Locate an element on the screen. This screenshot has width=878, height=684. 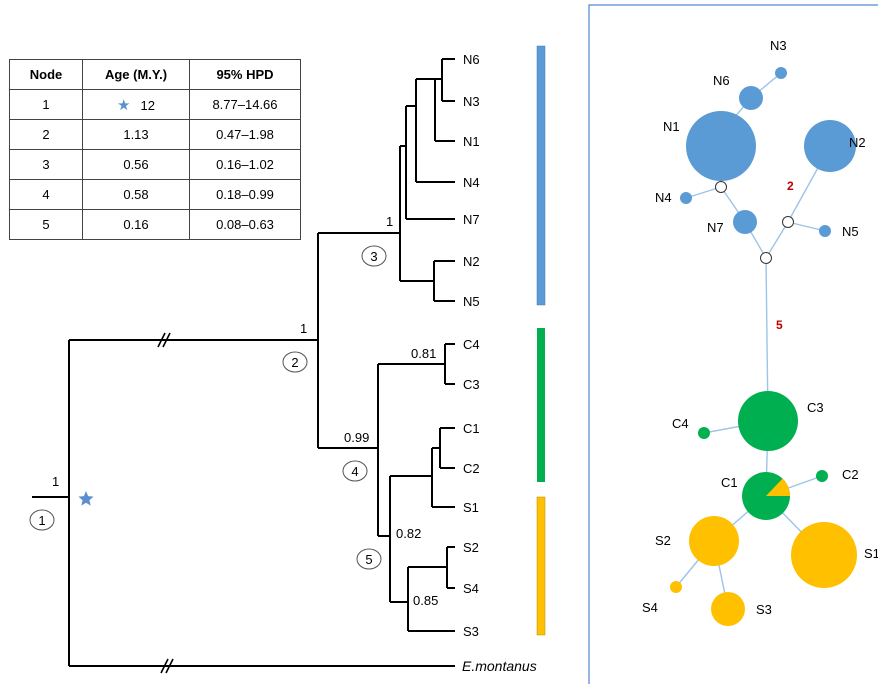
network-label: N4 is located at coordinates (663, 197).